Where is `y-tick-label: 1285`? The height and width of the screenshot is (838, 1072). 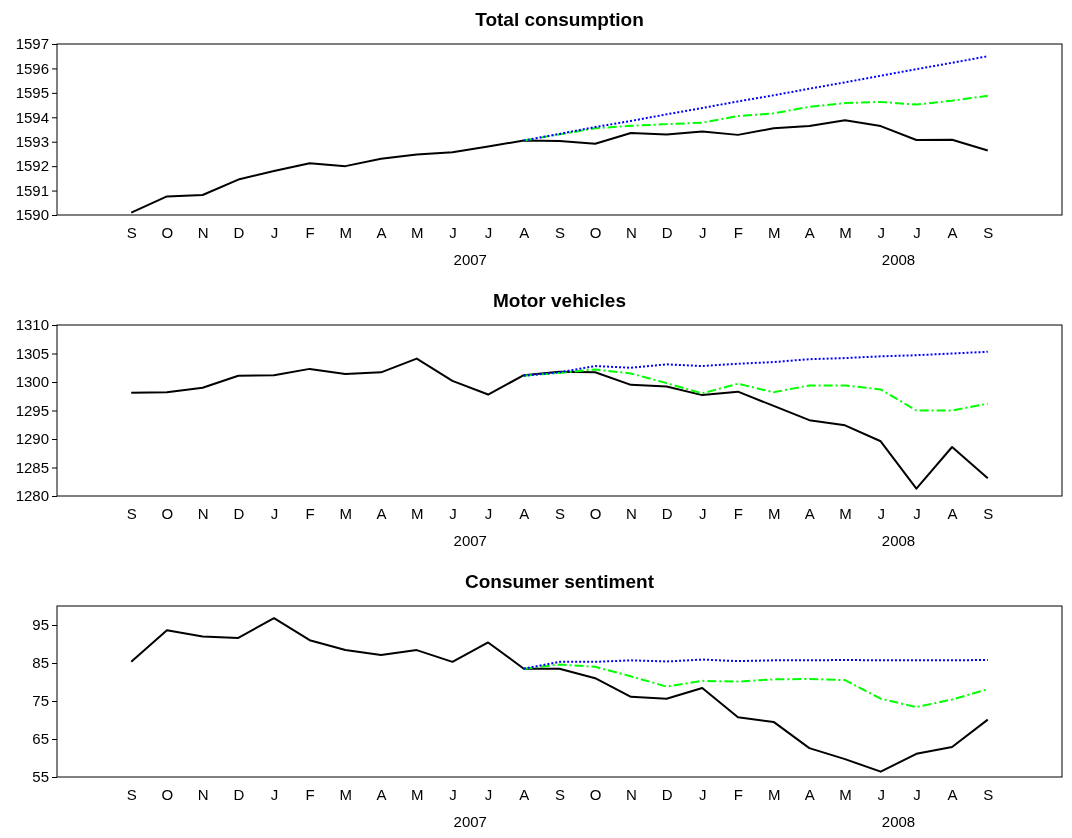 y-tick-label: 1285 is located at coordinates (32, 467).